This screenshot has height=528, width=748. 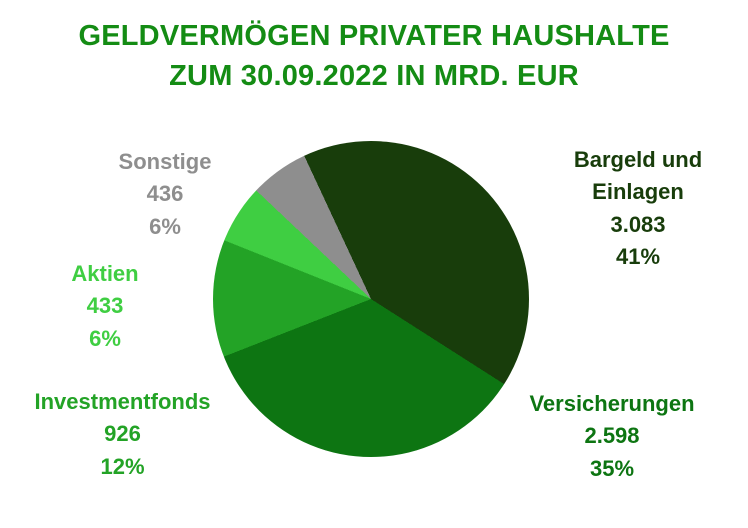 I want to click on slice-label-investmentfonds: Investmentfonds 926 12%, so click(x=122, y=434).